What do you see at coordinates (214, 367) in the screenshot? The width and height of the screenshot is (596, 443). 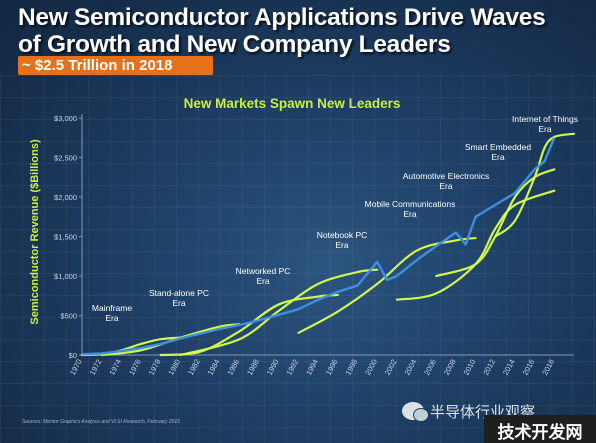 I see `x-tick-label: 1984` at bounding box center [214, 367].